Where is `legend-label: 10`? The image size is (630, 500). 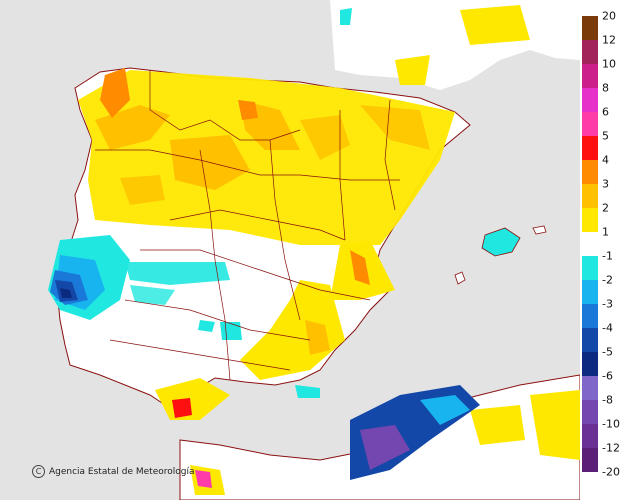
legend-label: 10 is located at coordinates (609, 64).